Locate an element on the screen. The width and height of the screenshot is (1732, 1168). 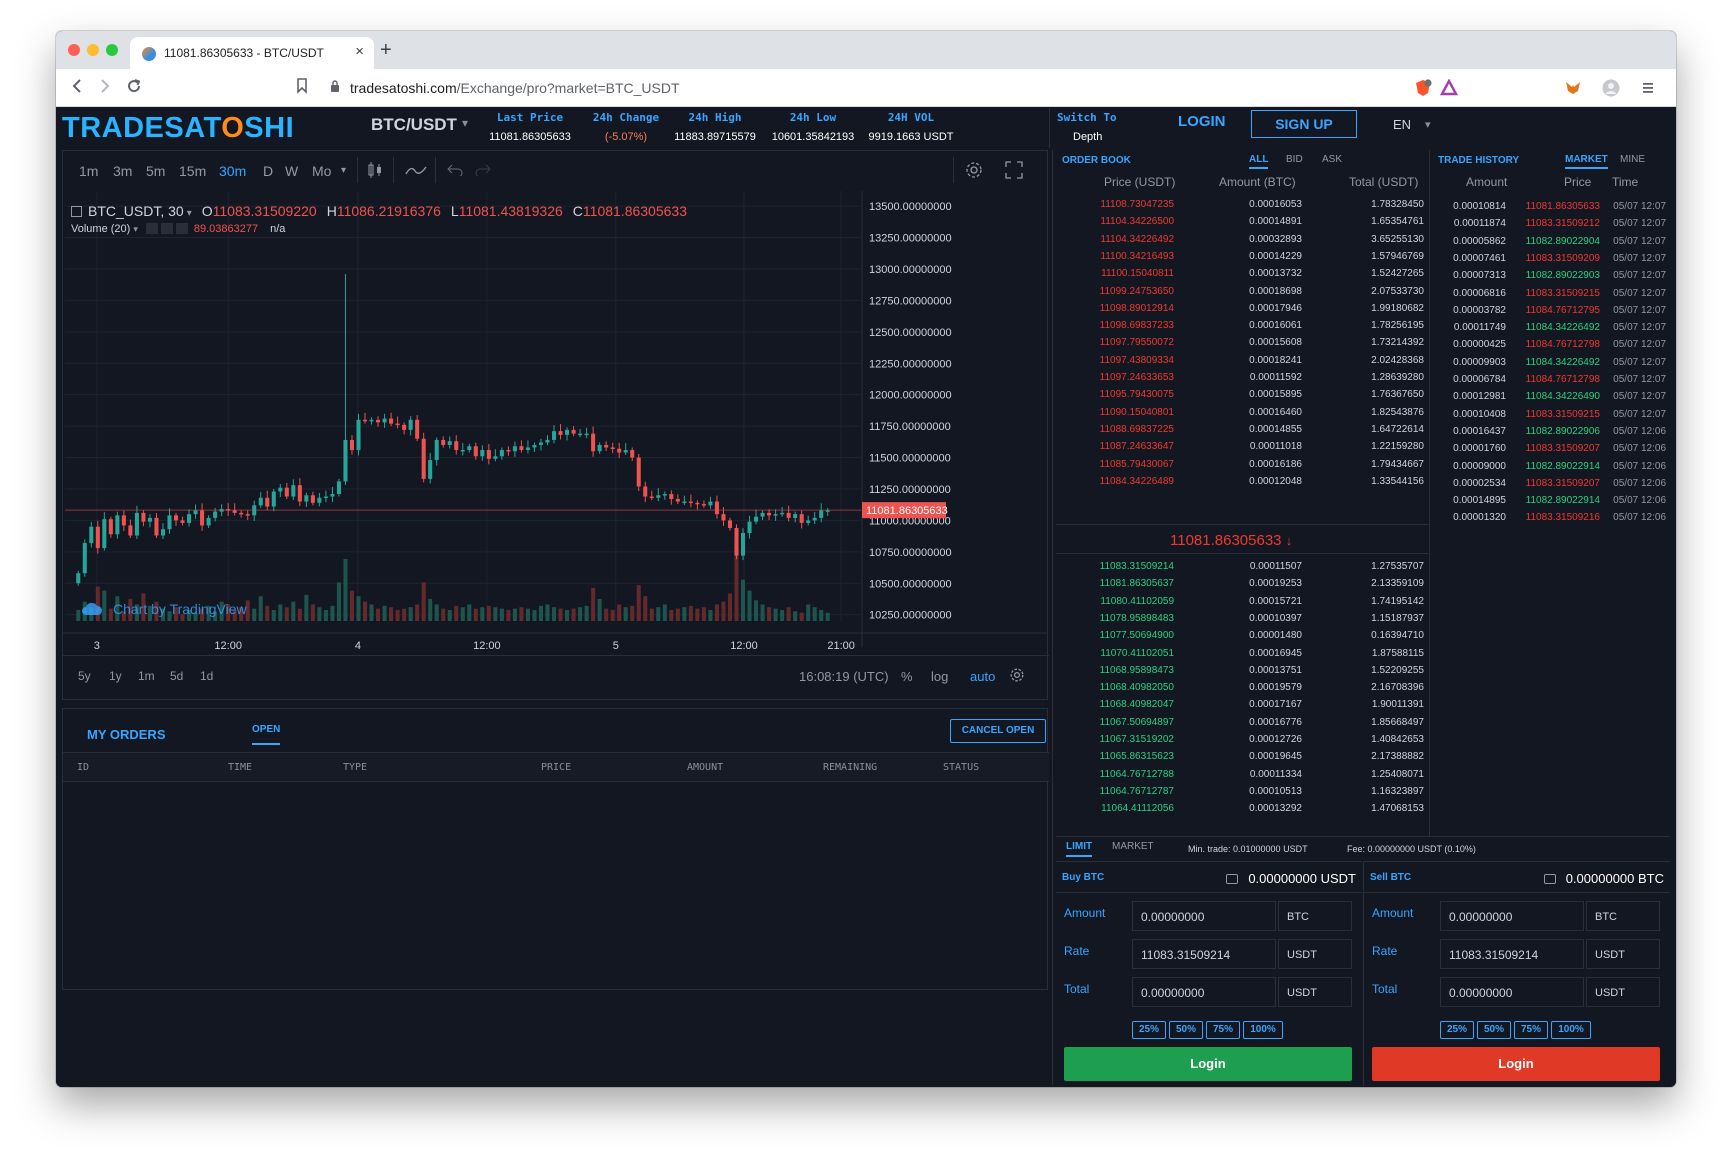
browser-tab: 11081.86305633 - BTC/USDT × is located at coordinates (252, 53).